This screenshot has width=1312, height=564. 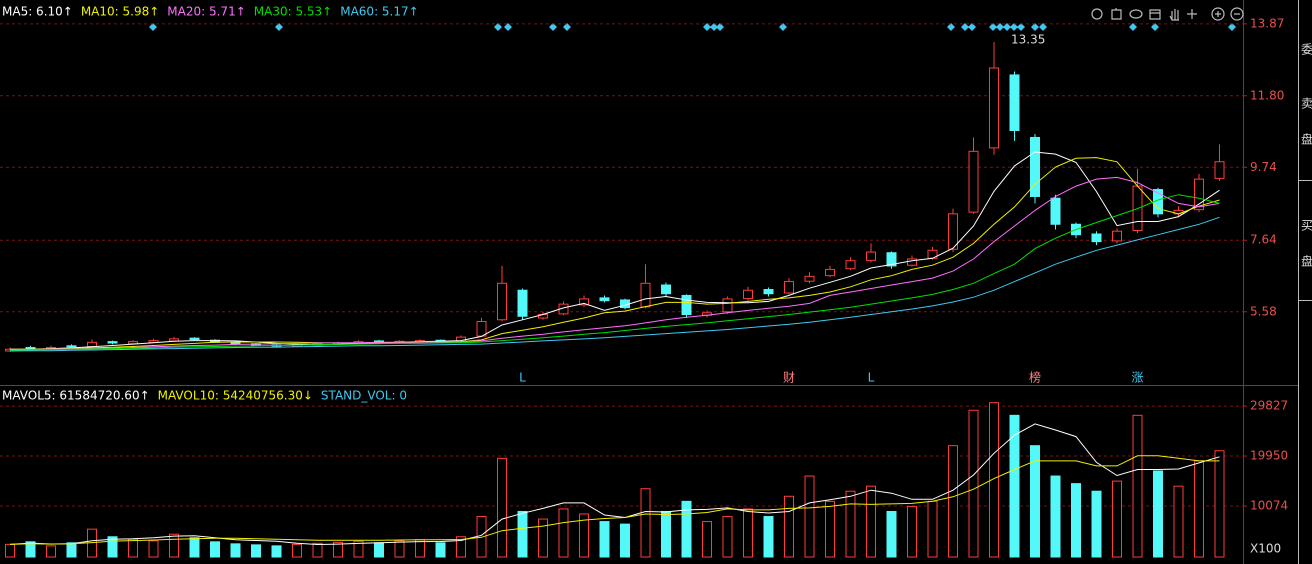 I want to click on event-marker: 榜, so click(x=1035, y=377).